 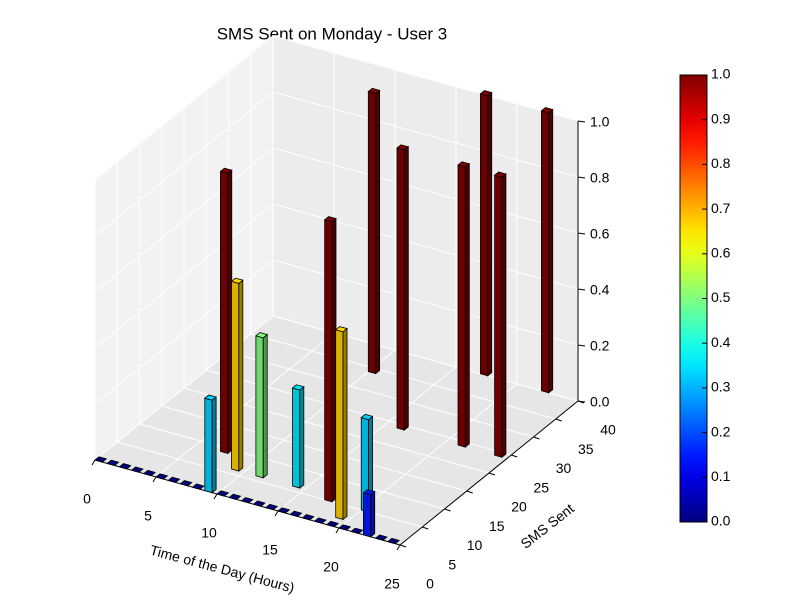 I want to click on x-tick-label: 0, so click(x=87, y=499).